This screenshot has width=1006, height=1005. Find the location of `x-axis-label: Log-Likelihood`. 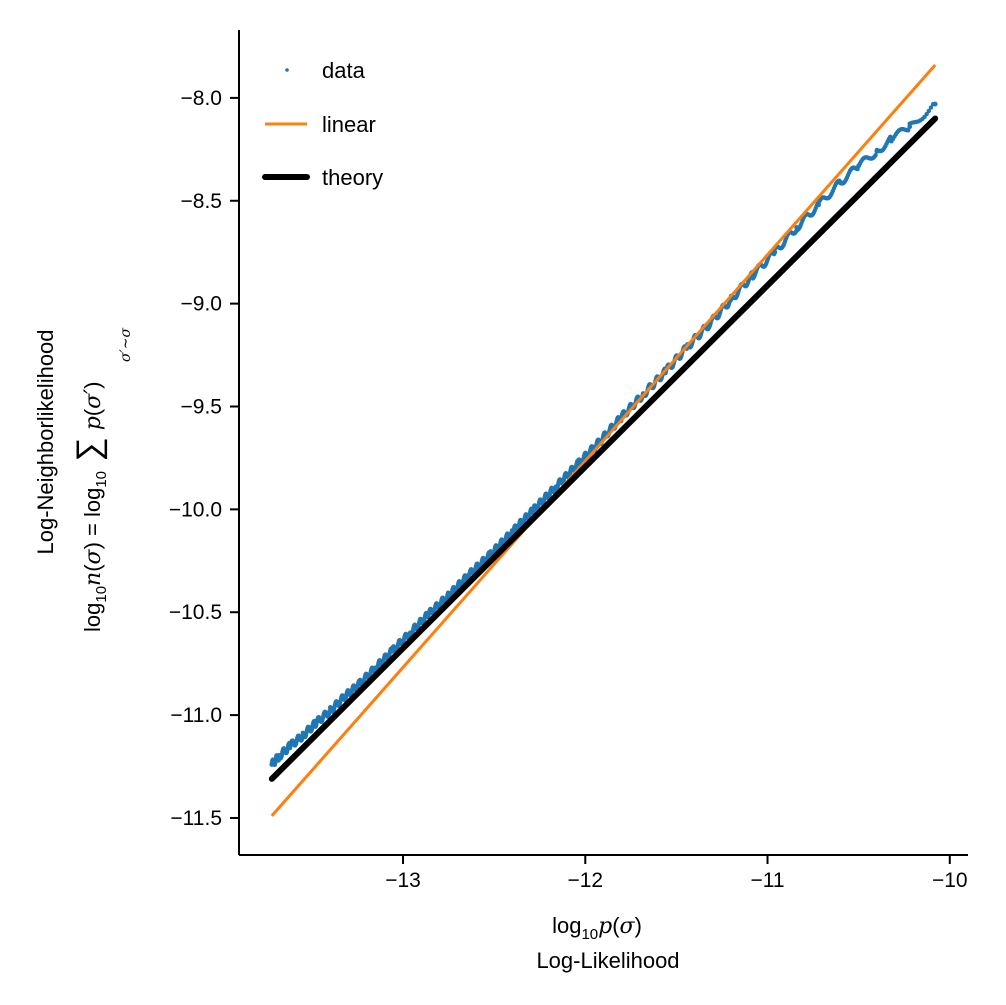

x-axis-label: Log-Likelihood is located at coordinates (607, 960).